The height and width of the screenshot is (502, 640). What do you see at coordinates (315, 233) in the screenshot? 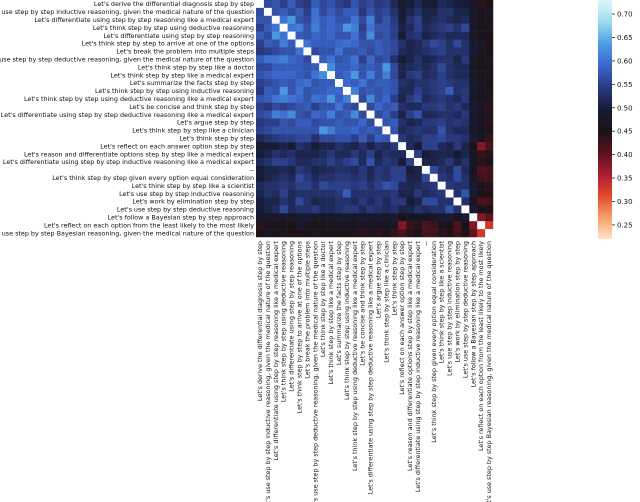
I see `heatmap-cell-r29-c7` at bounding box center [315, 233].